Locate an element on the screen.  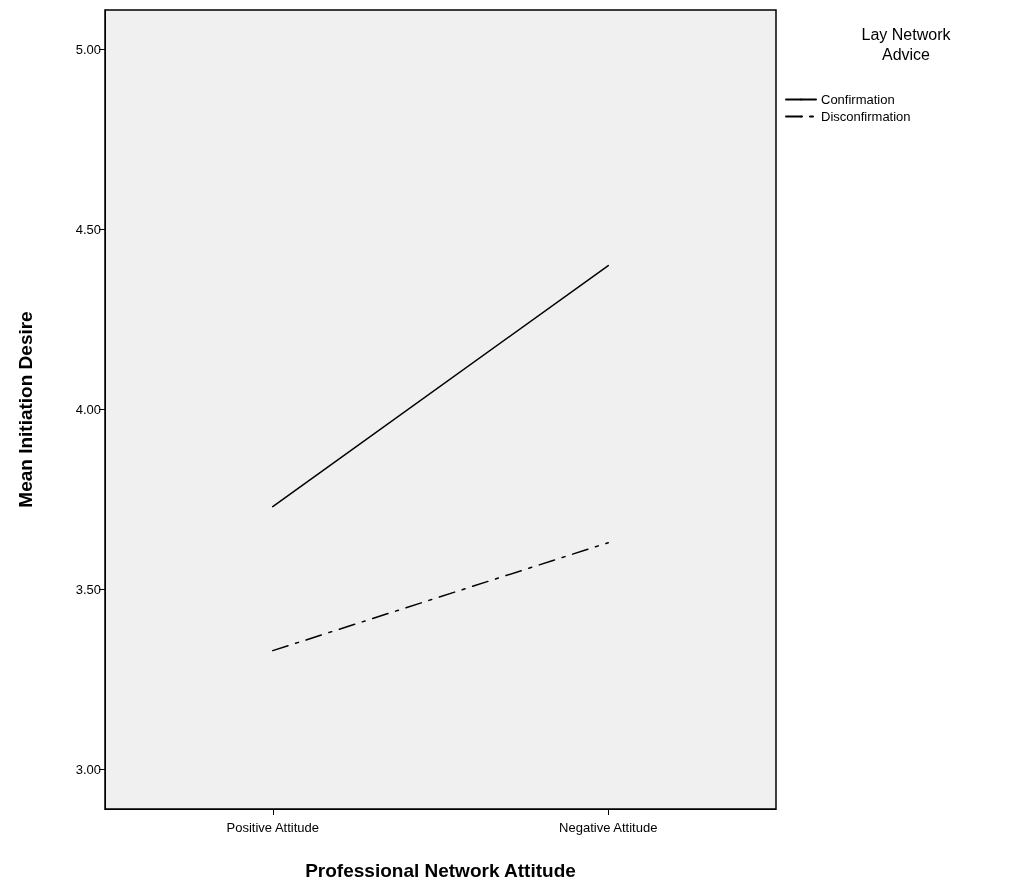
y-tick-label: 4.00 is located at coordinates (88, 409).